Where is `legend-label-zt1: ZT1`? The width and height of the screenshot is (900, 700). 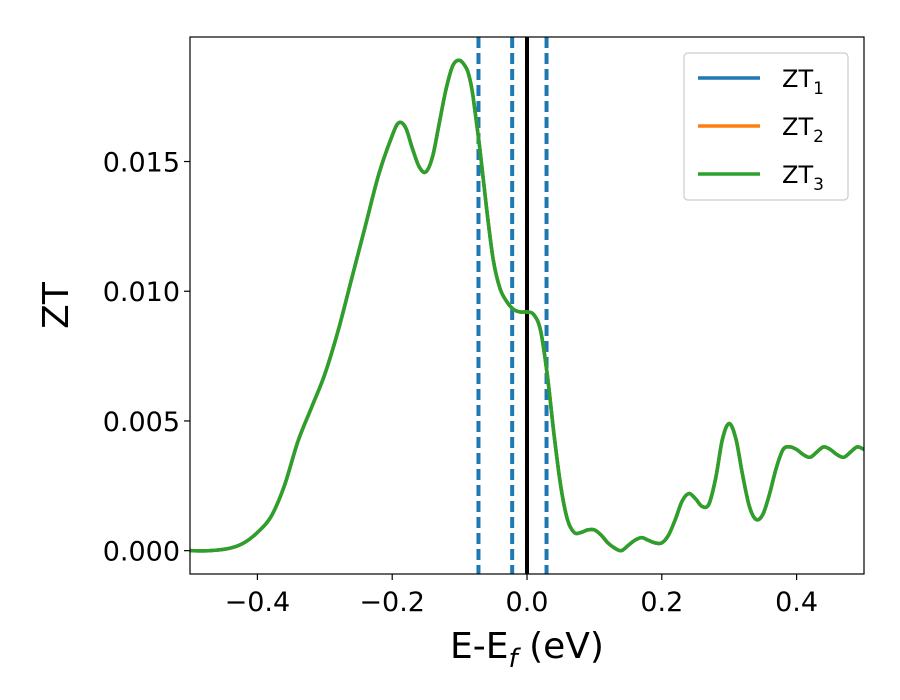 legend-label-zt1: ZT1 is located at coordinates (803, 82).